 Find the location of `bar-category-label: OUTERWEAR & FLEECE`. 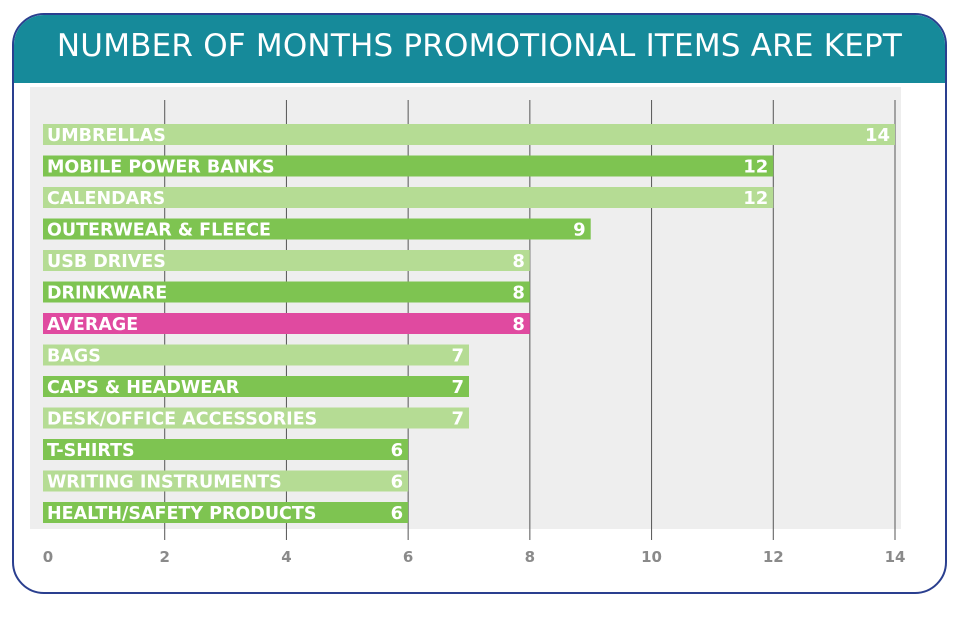

bar-category-label: OUTERWEAR & FLEECE is located at coordinates (159, 231).